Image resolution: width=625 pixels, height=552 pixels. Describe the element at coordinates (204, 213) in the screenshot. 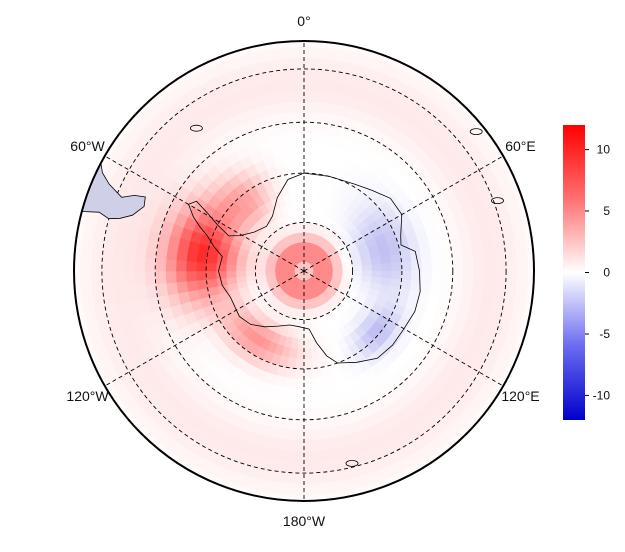

I see `meridian-line` at that location.